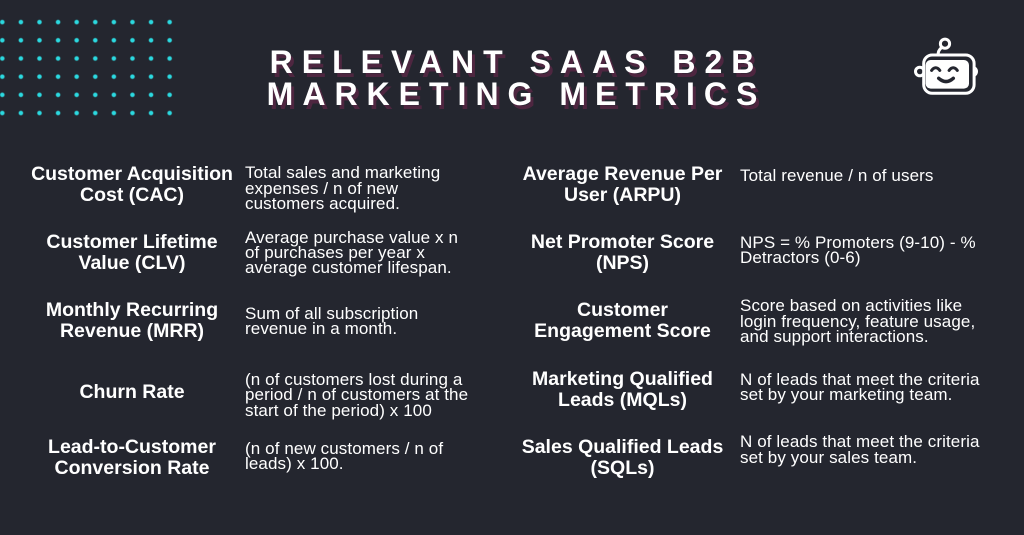  Describe the element at coordinates (516, 78) in the screenshot. I see `page-title: RELEVANT SAAS B2B MARKETING METRICS` at that location.